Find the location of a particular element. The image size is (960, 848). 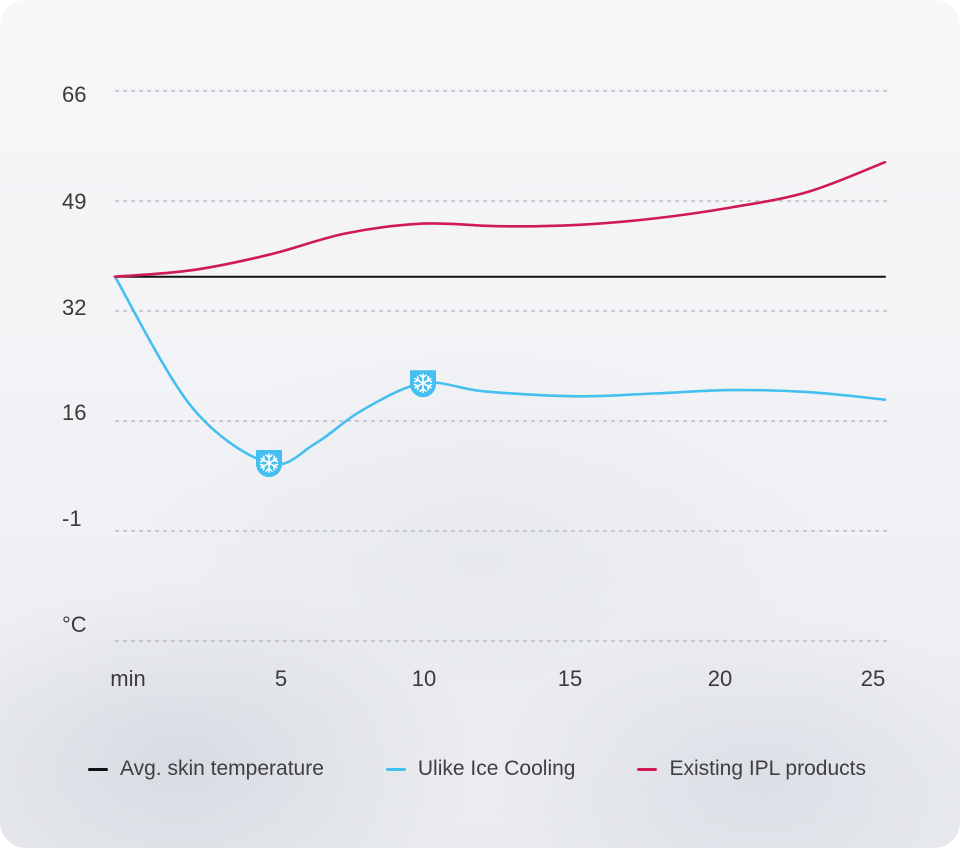

x-tick-label-0: min is located at coordinates (127, 678).